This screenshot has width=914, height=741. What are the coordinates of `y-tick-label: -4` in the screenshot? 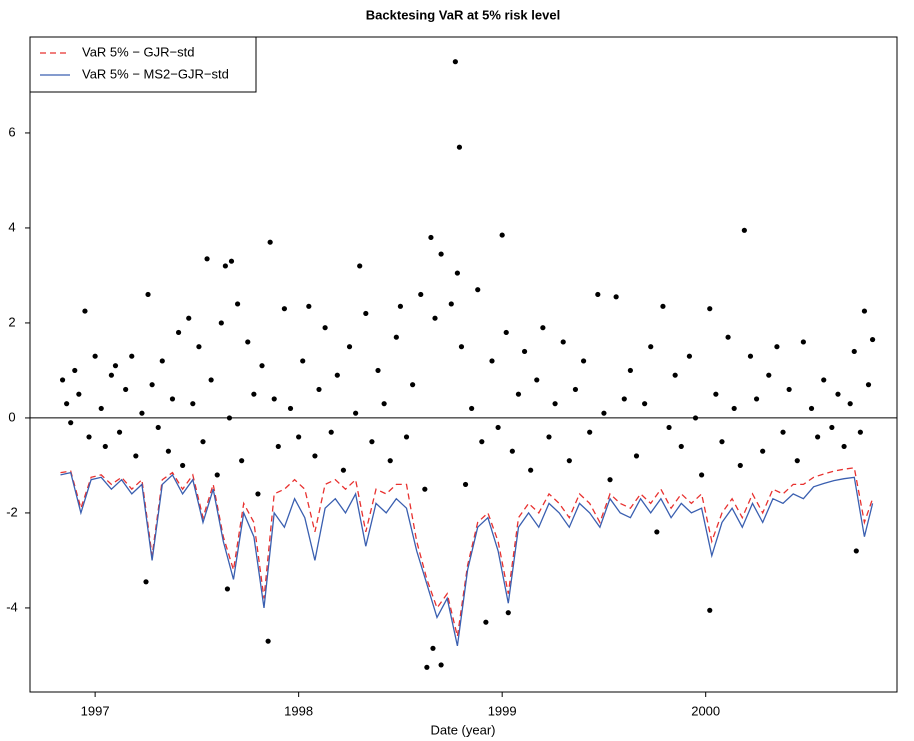 It's located at (12, 606).